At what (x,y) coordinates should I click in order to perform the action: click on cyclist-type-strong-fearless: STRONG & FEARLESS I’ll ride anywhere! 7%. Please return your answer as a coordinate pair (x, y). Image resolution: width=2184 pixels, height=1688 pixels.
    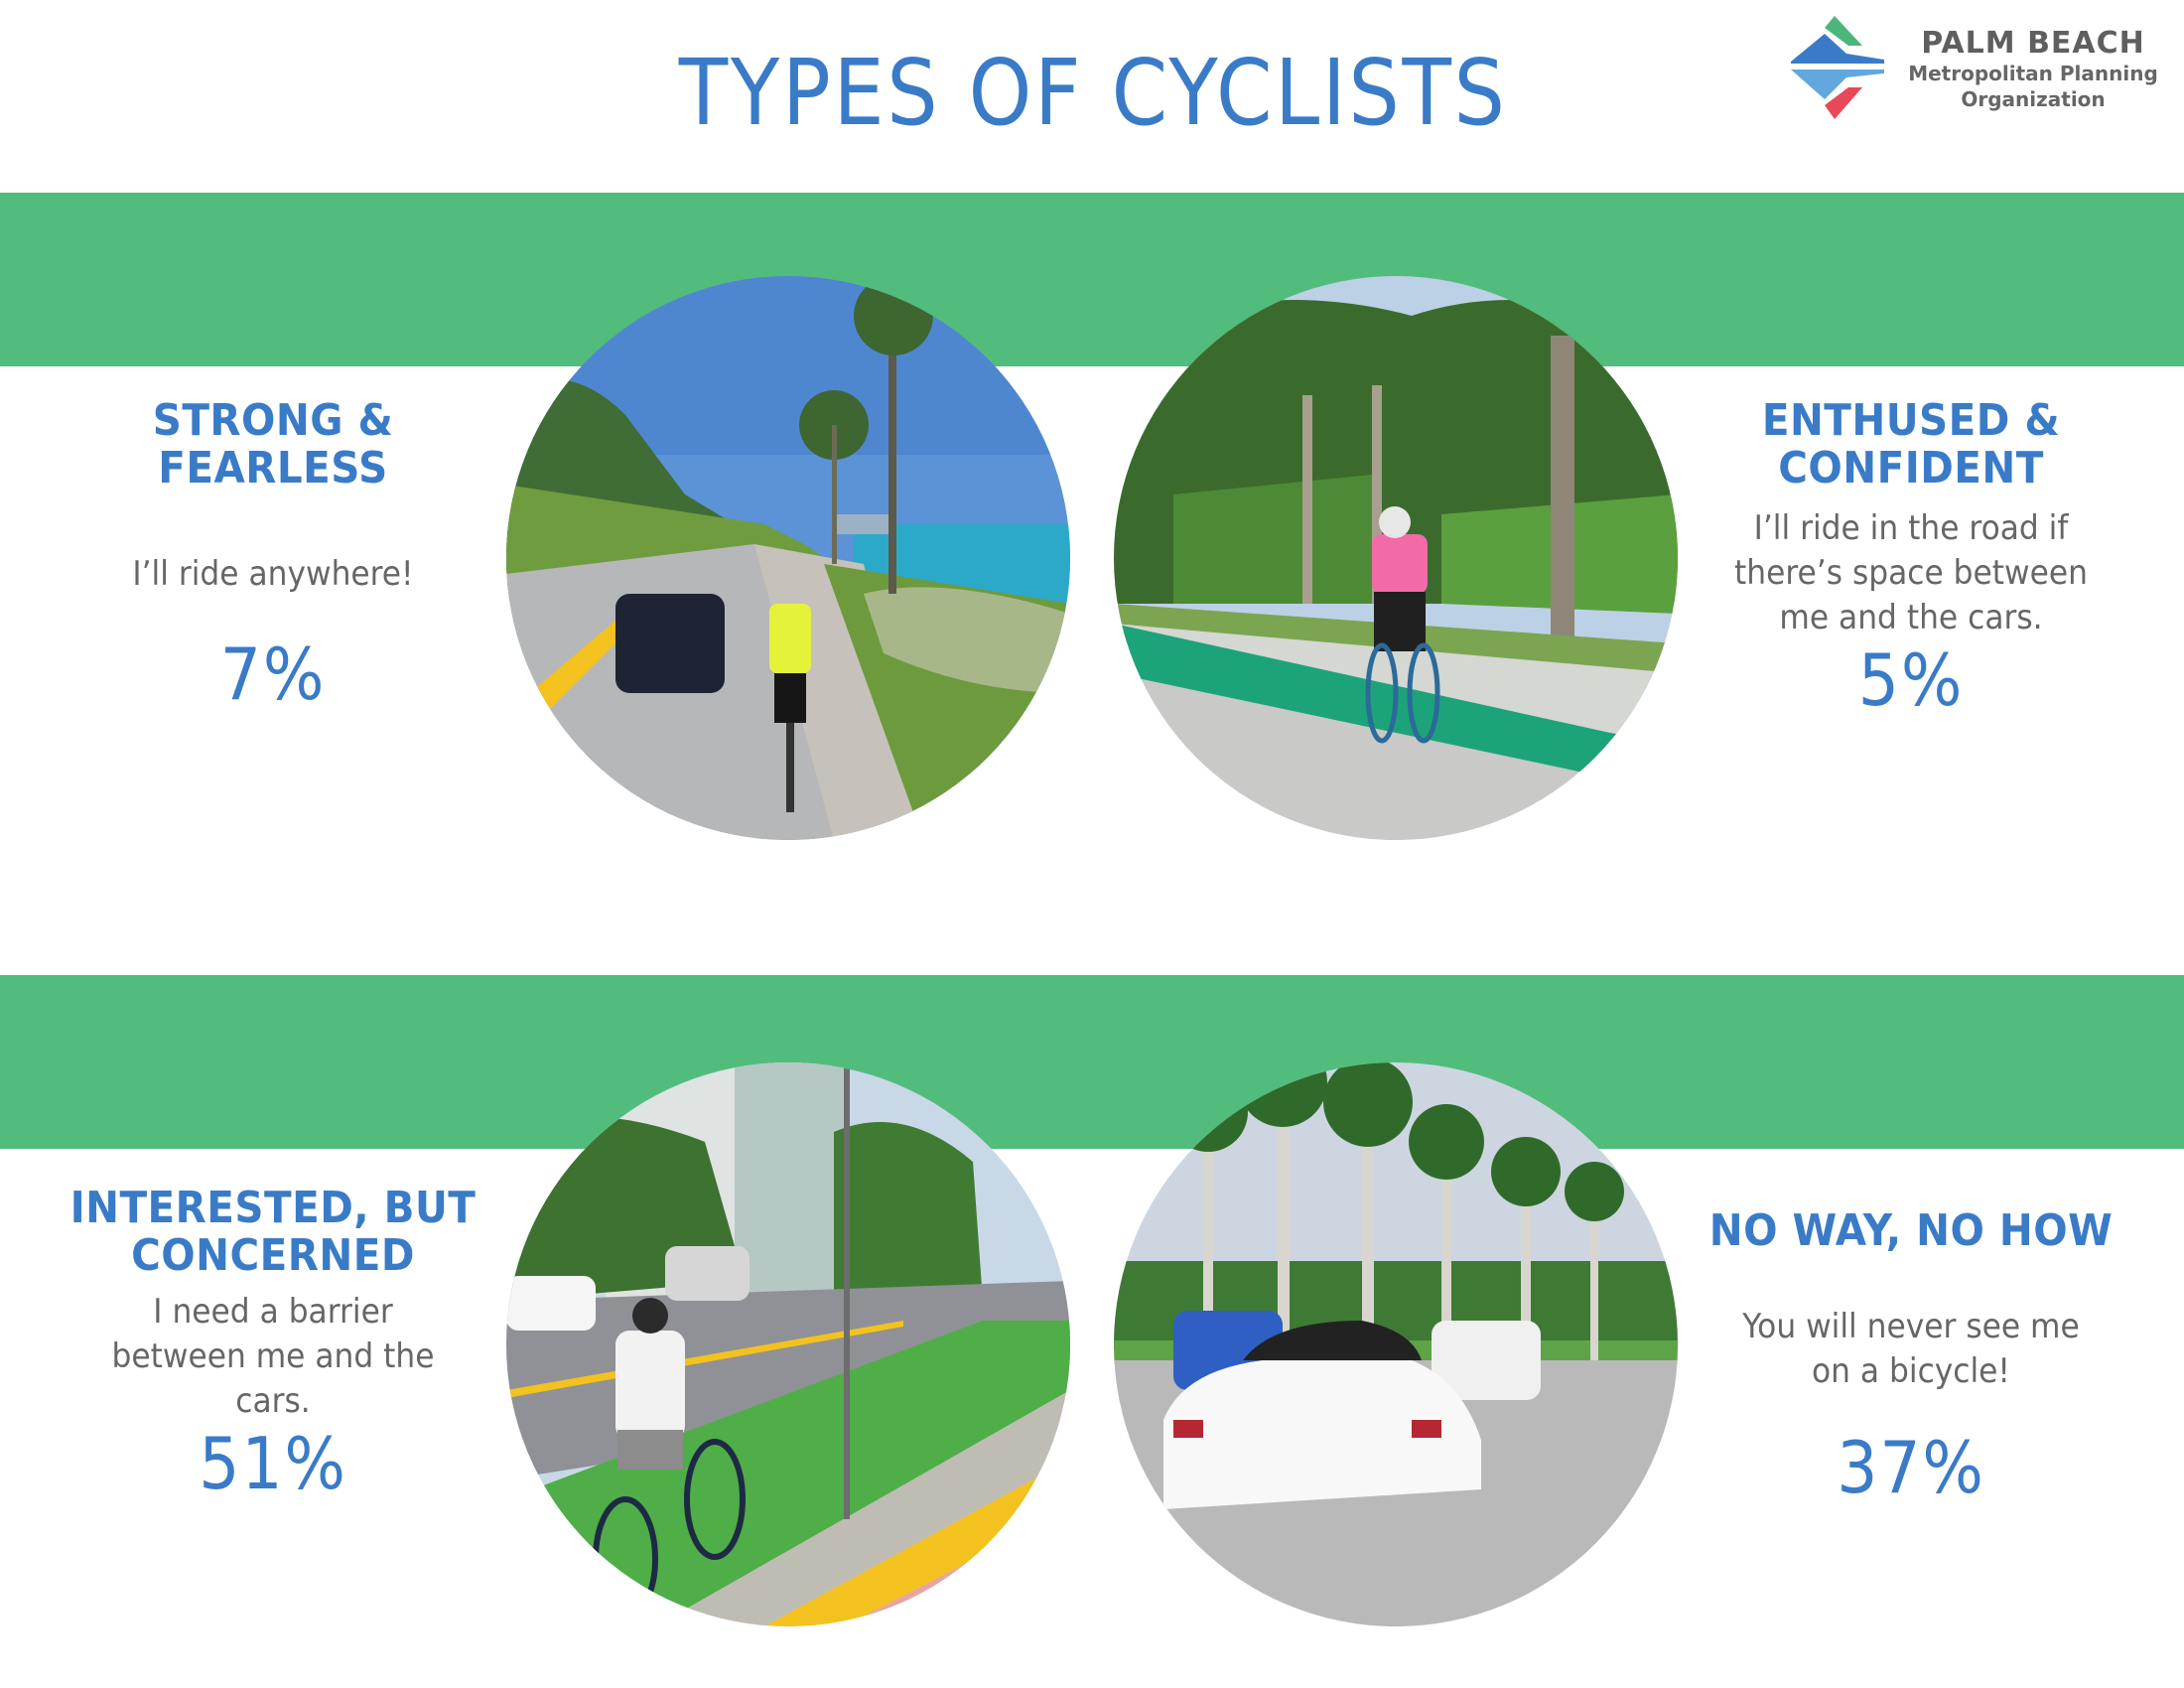
    Looking at the image, I should click on (273, 556).